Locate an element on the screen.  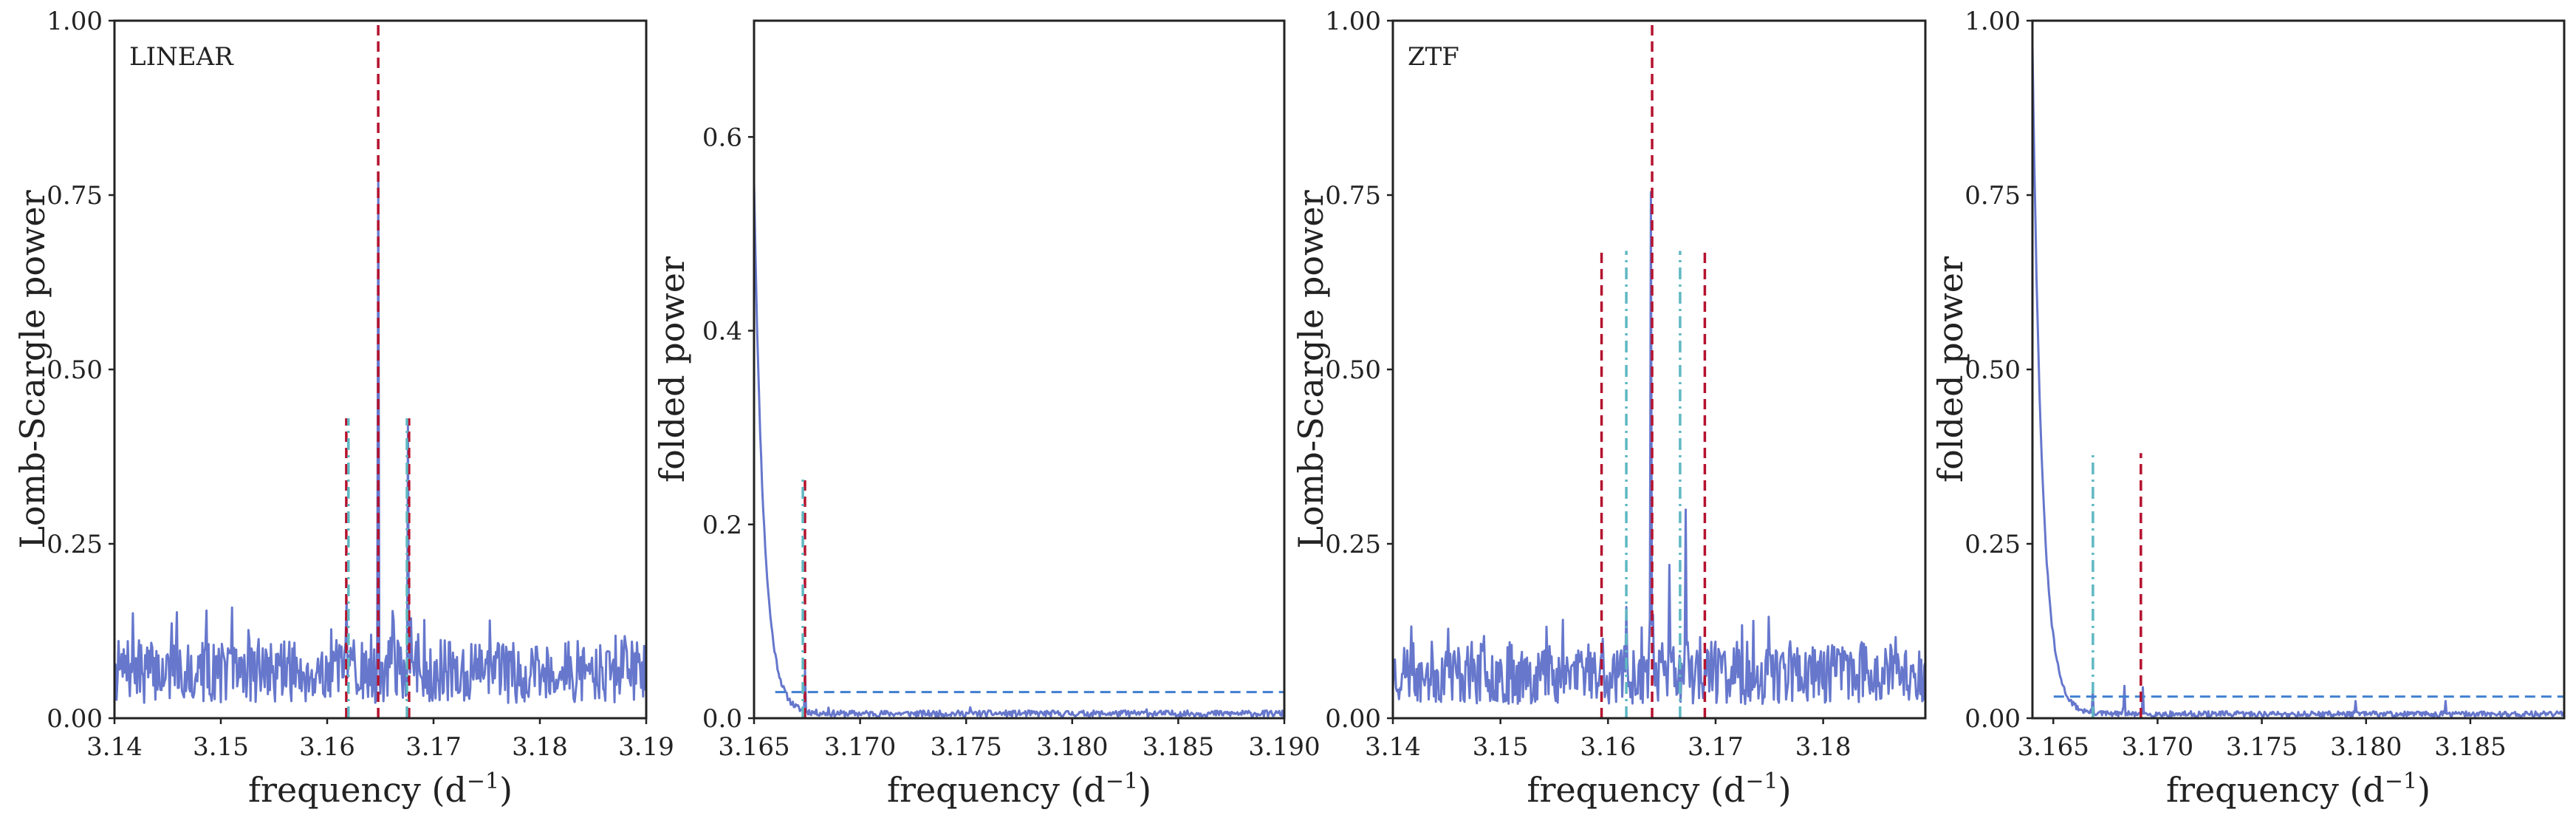
x-tick-label: 3.190 is located at coordinates (1284, 747).